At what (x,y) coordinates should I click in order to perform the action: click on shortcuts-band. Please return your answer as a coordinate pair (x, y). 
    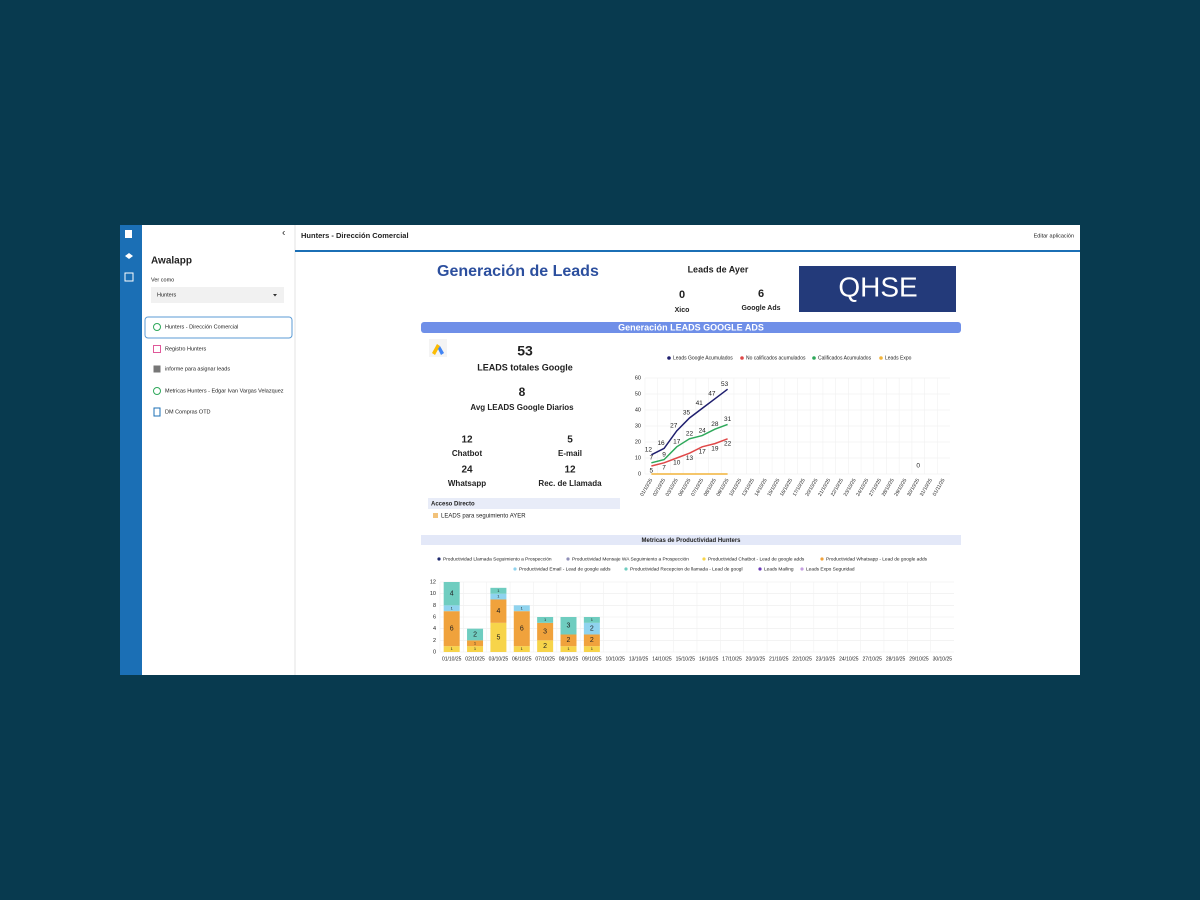
    Looking at the image, I should click on (524, 503).